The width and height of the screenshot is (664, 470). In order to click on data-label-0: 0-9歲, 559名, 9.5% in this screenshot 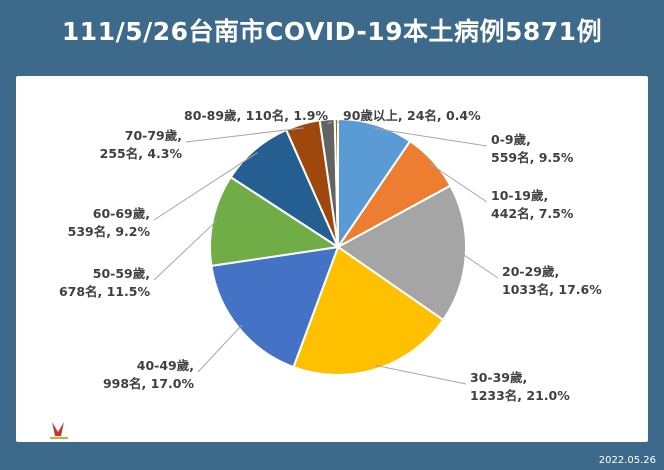, I will do `click(532, 148)`.